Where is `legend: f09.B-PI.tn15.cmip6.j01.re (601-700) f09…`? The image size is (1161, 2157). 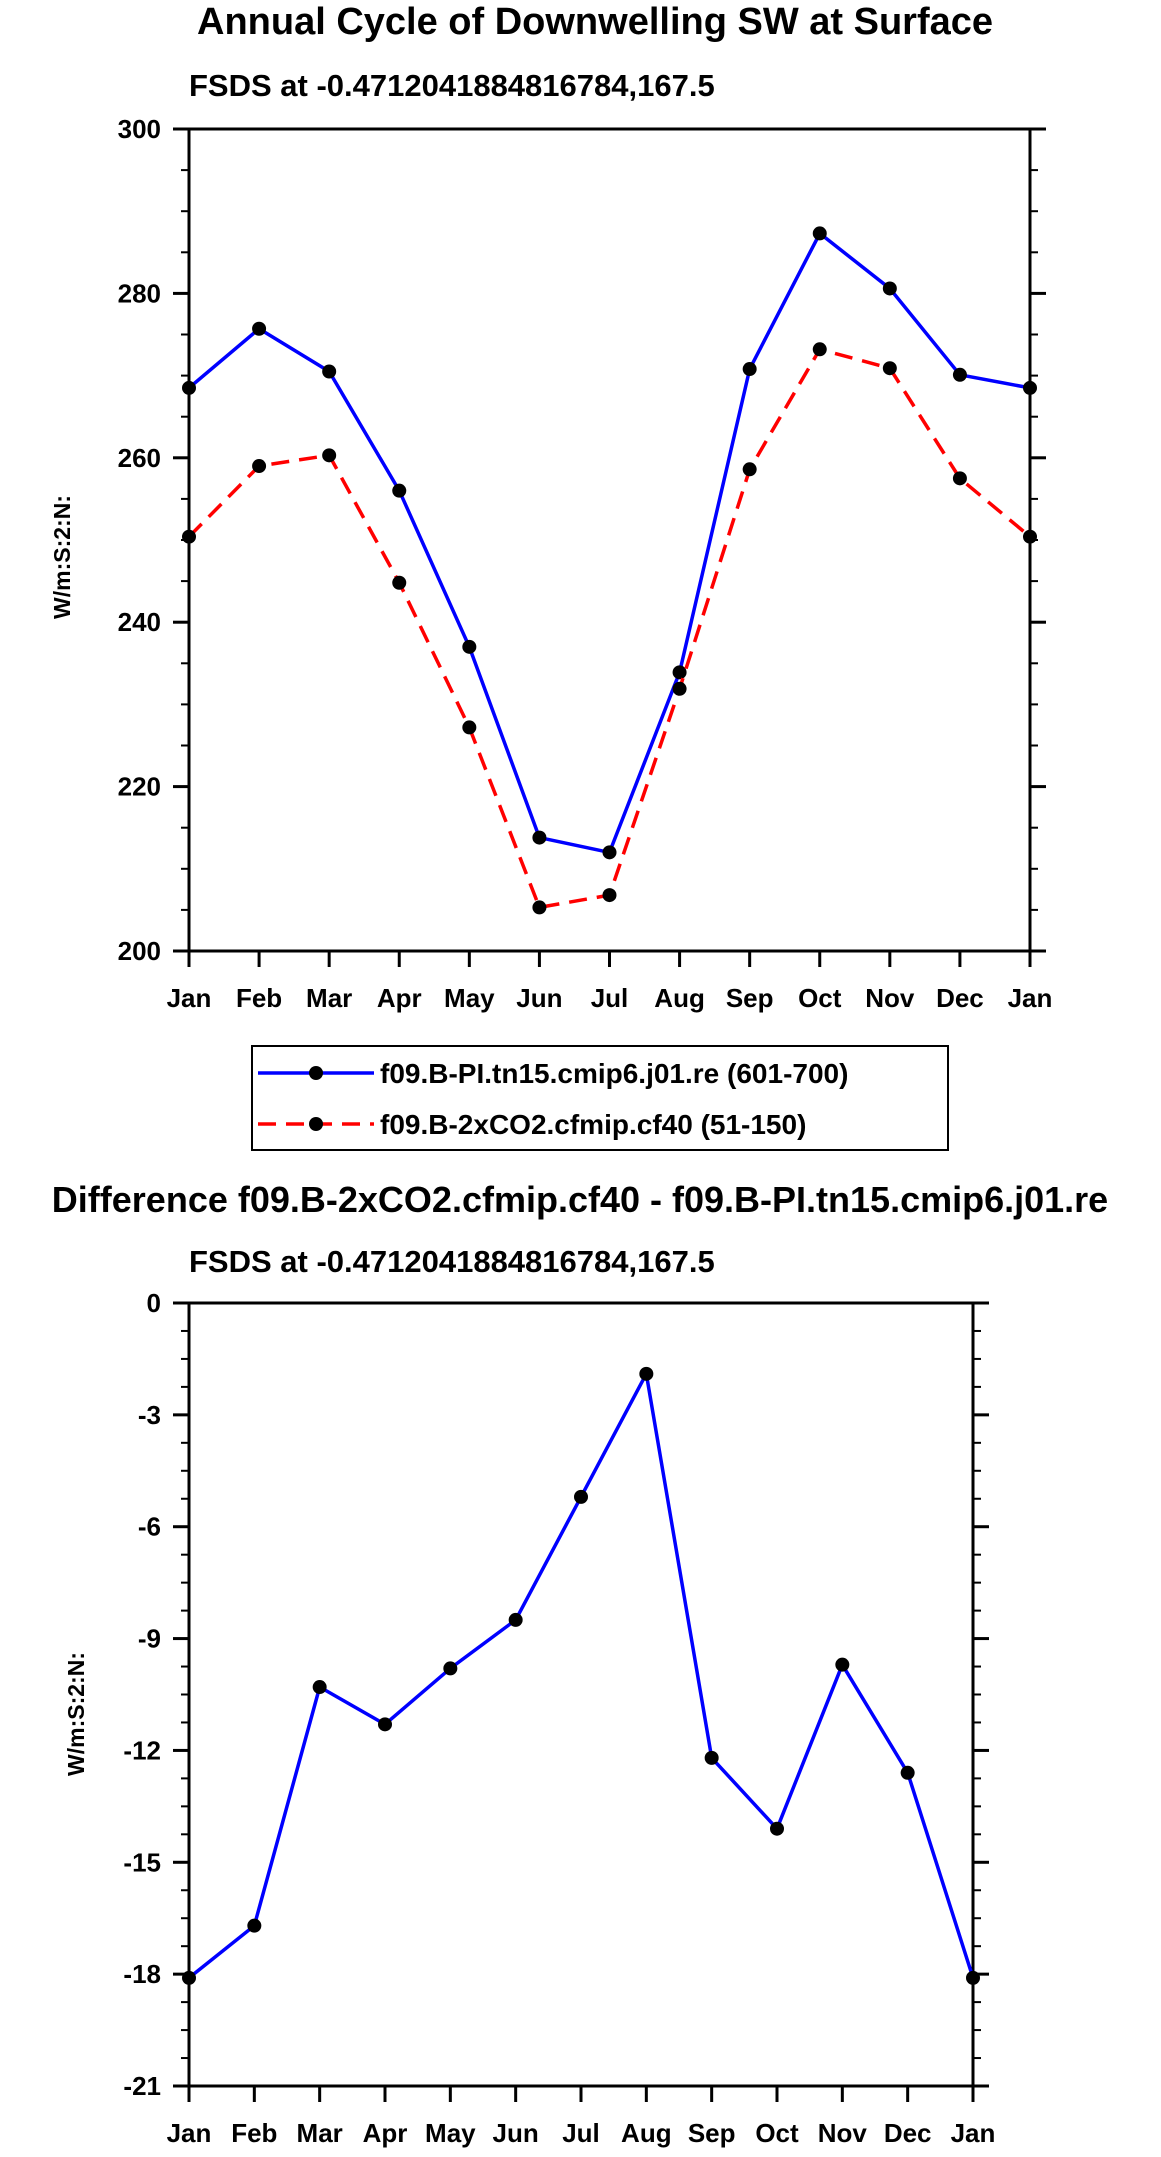 legend: f09.B-PI.tn15.cmip6.j01.re (601-700) f09… is located at coordinates (600, 1098).